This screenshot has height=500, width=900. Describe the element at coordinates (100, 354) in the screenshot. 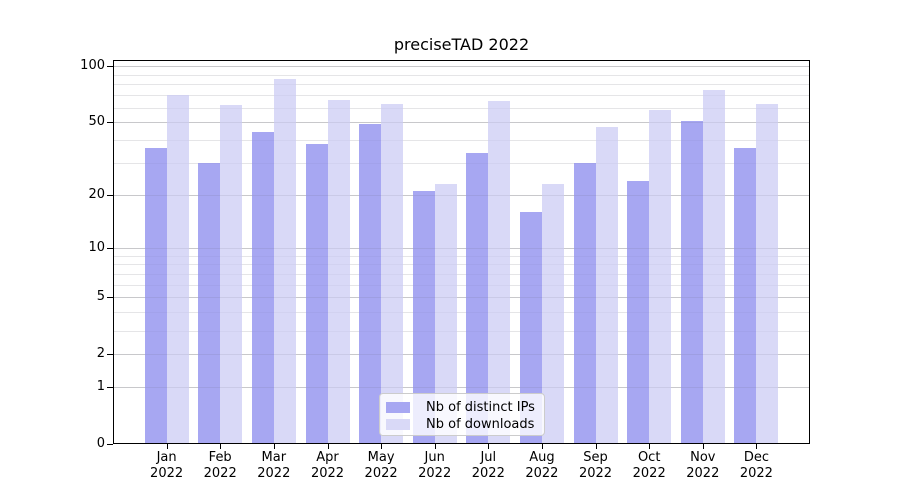

I see `y-tick-label-2: 2` at that location.